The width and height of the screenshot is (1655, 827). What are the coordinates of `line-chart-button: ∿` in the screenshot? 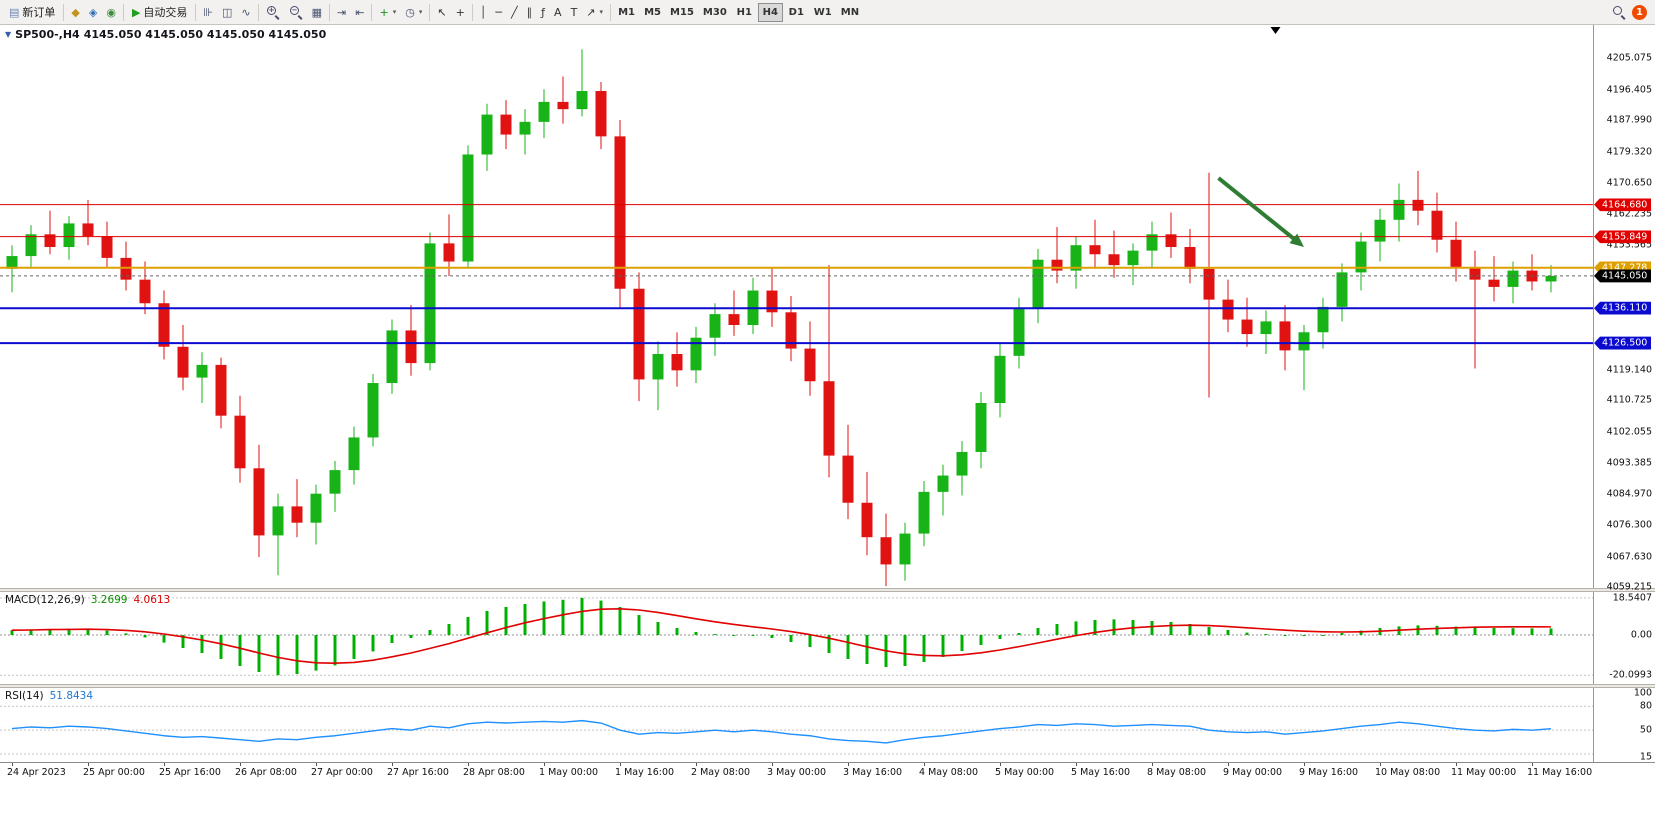 It's located at (245, 12).